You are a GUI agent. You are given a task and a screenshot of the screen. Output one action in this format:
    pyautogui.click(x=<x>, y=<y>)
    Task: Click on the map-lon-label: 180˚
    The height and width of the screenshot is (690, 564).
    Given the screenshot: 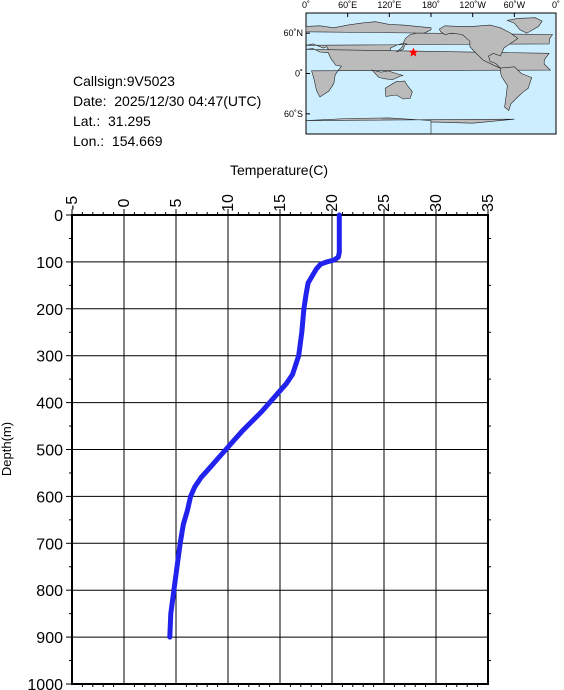 What is the action you would take?
    pyautogui.click(x=431, y=5)
    